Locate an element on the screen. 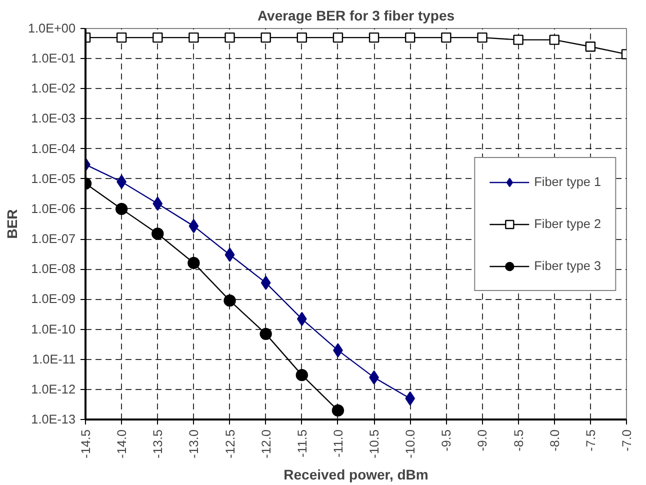  y-tick-label: 1.0E-08 is located at coordinates (53, 269).